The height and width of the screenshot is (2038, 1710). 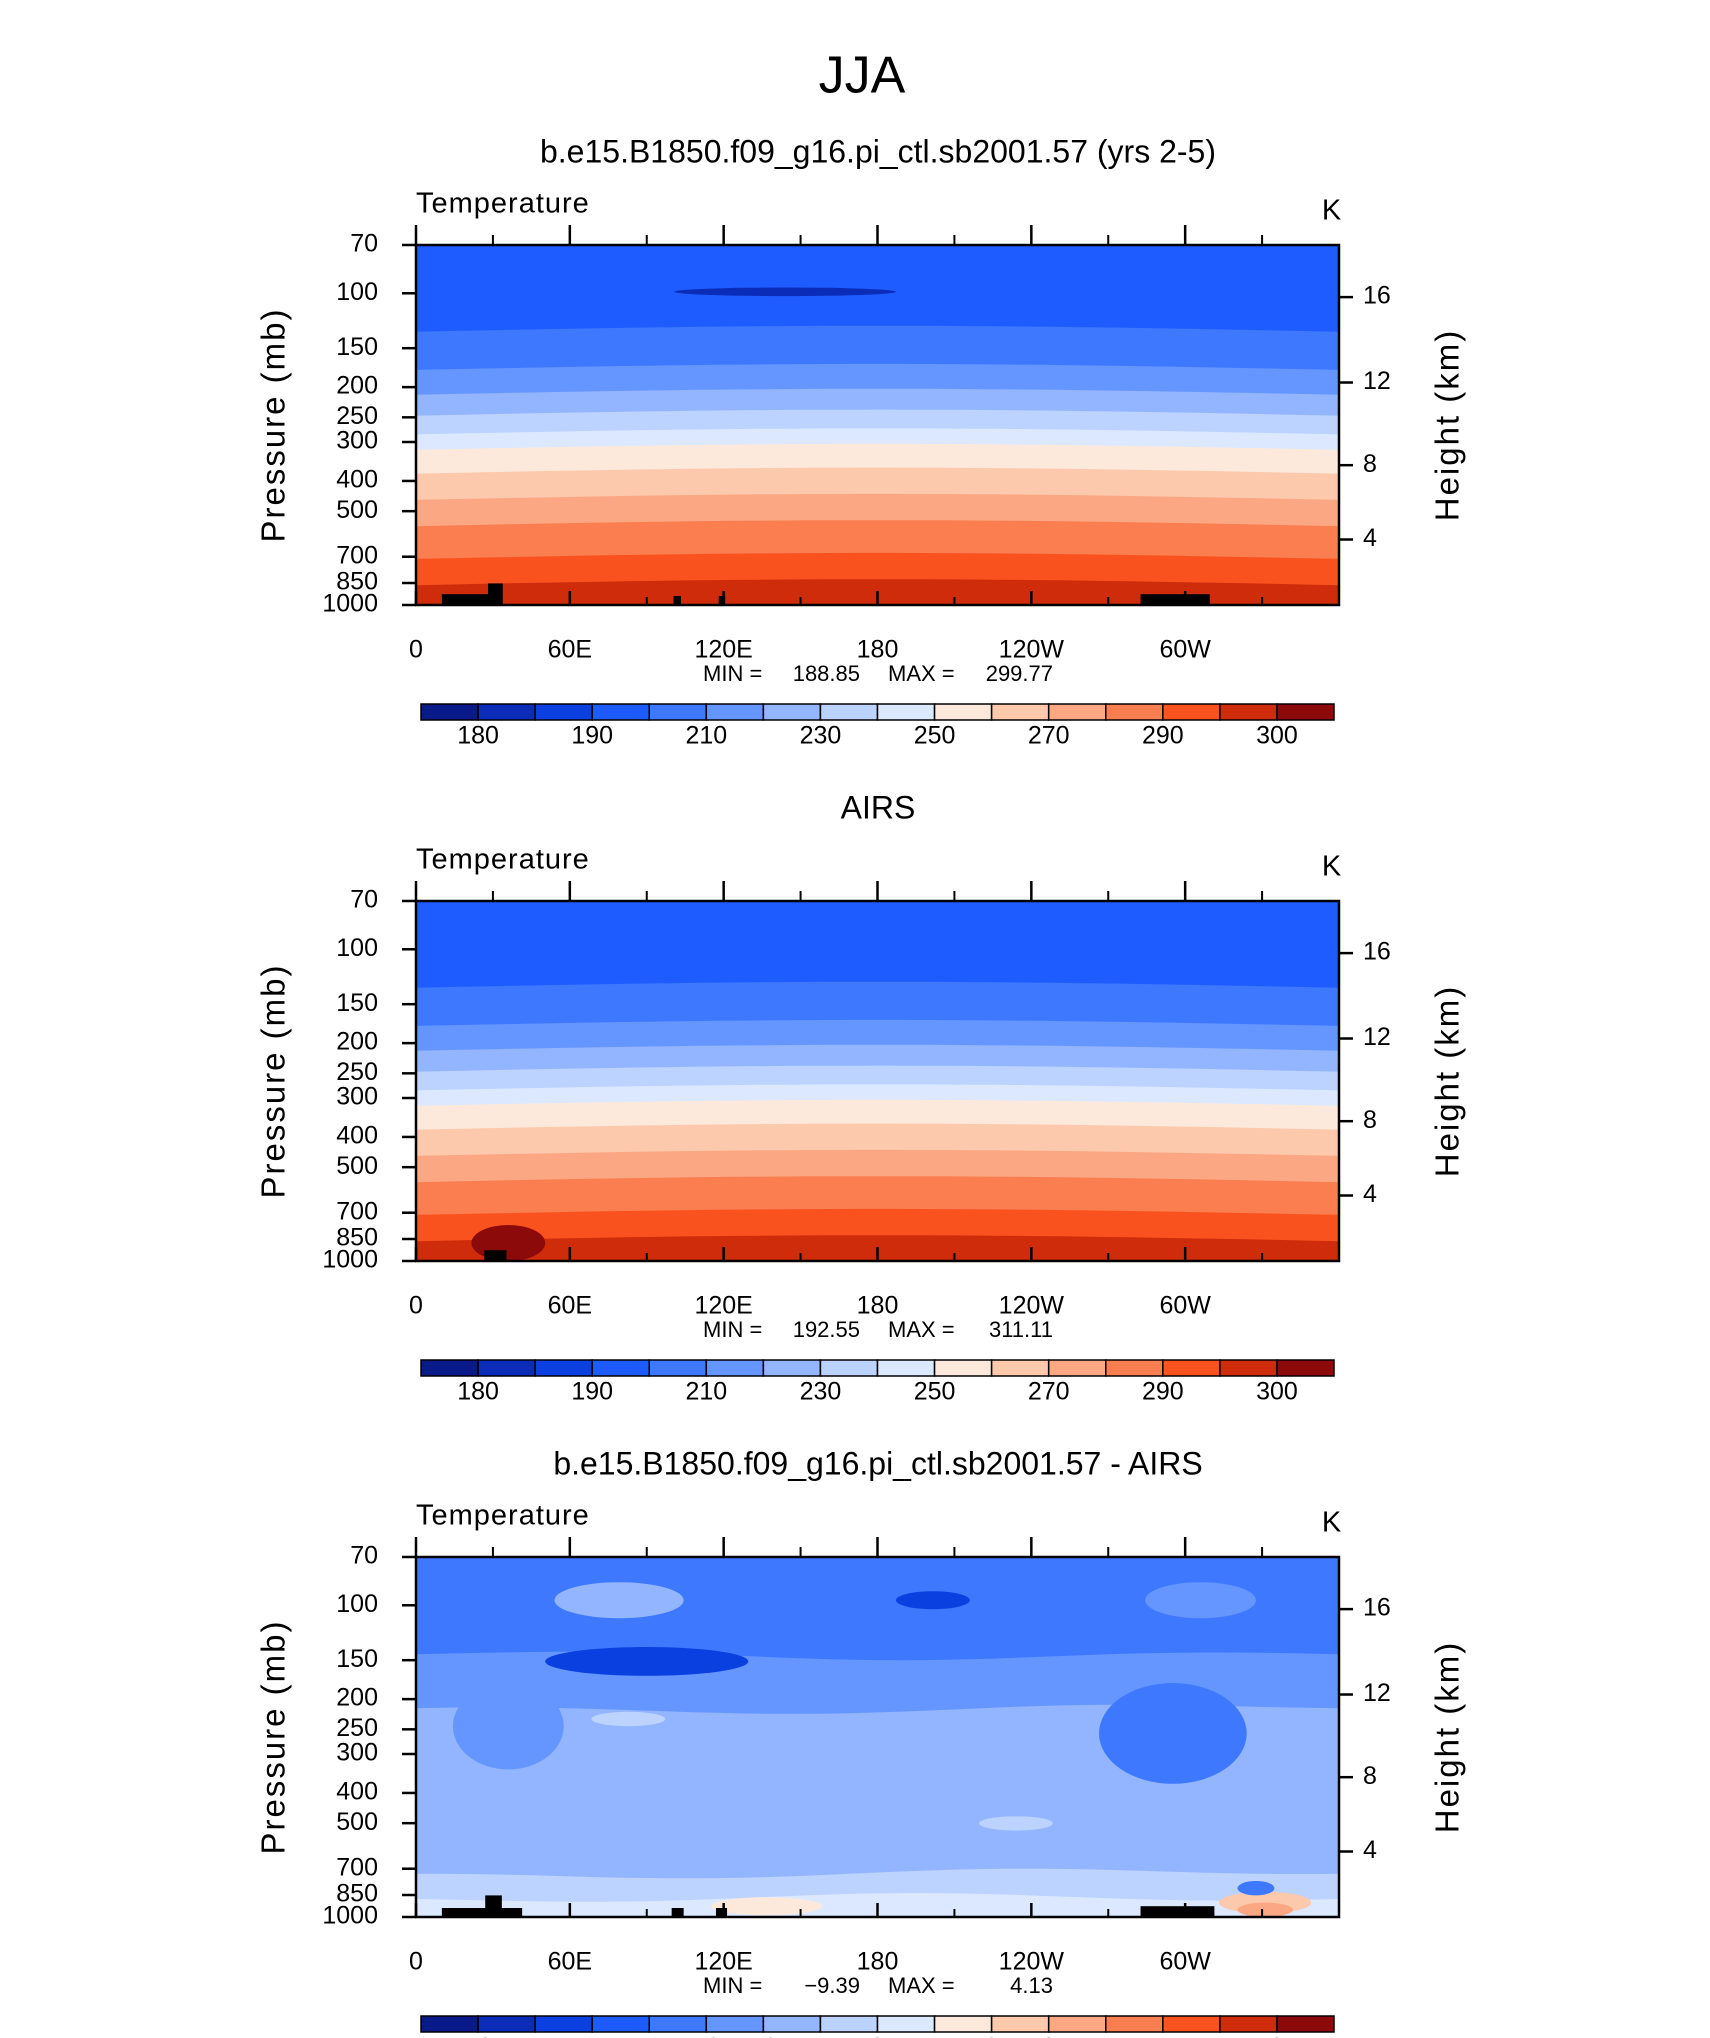 What do you see at coordinates (935, 1392) in the screenshot?
I see `colorbar-label: 250` at bounding box center [935, 1392].